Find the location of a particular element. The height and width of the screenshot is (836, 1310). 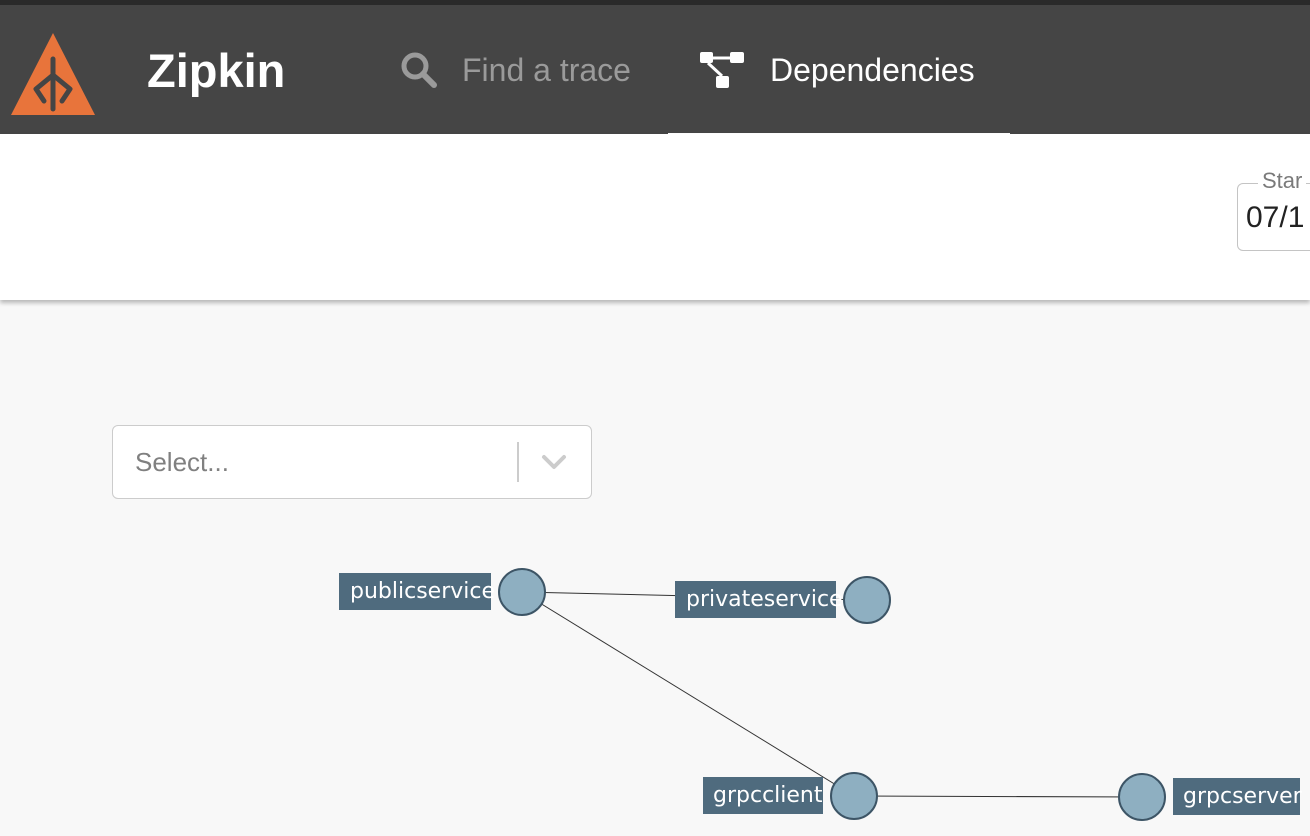

node-grpcserver: grpcserver is located at coordinates (1210, 797).